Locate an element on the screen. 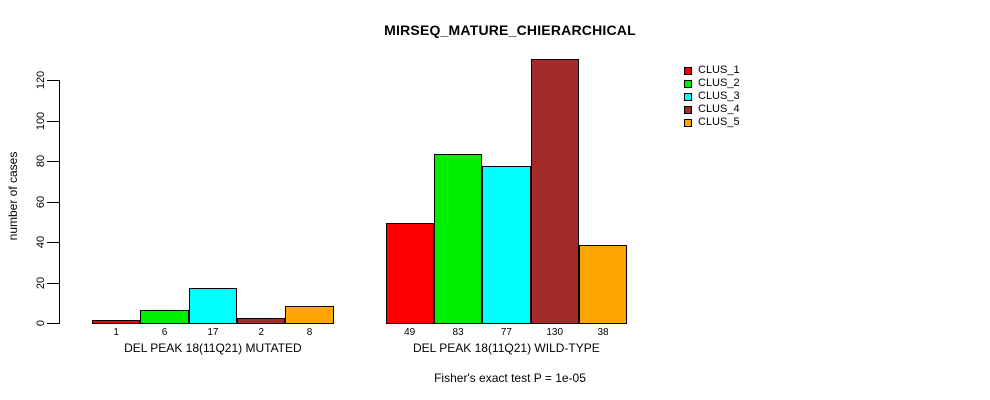 The height and width of the screenshot is (400, 990). legend-label: CLUS_4 is located at coordinates (719, 109).